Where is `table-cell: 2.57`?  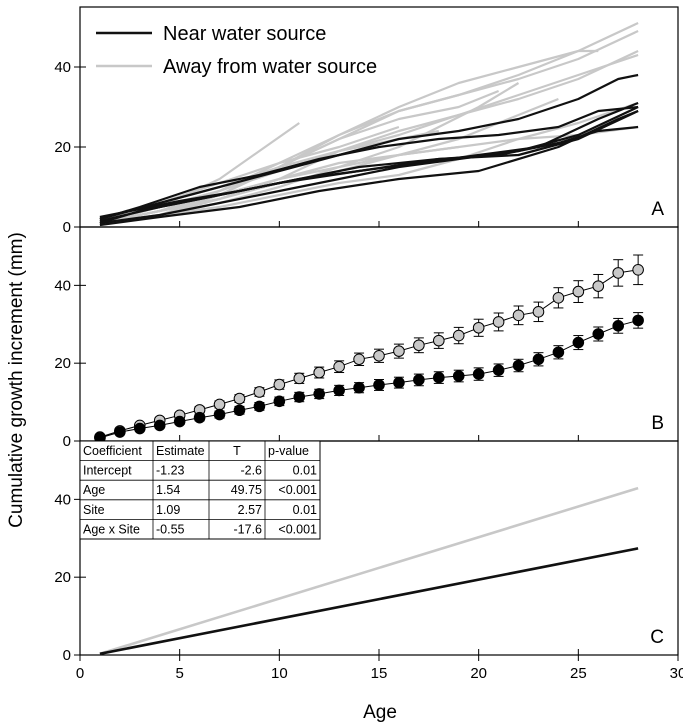 table-cell: 2.57 is located at coordinates (250, 510).